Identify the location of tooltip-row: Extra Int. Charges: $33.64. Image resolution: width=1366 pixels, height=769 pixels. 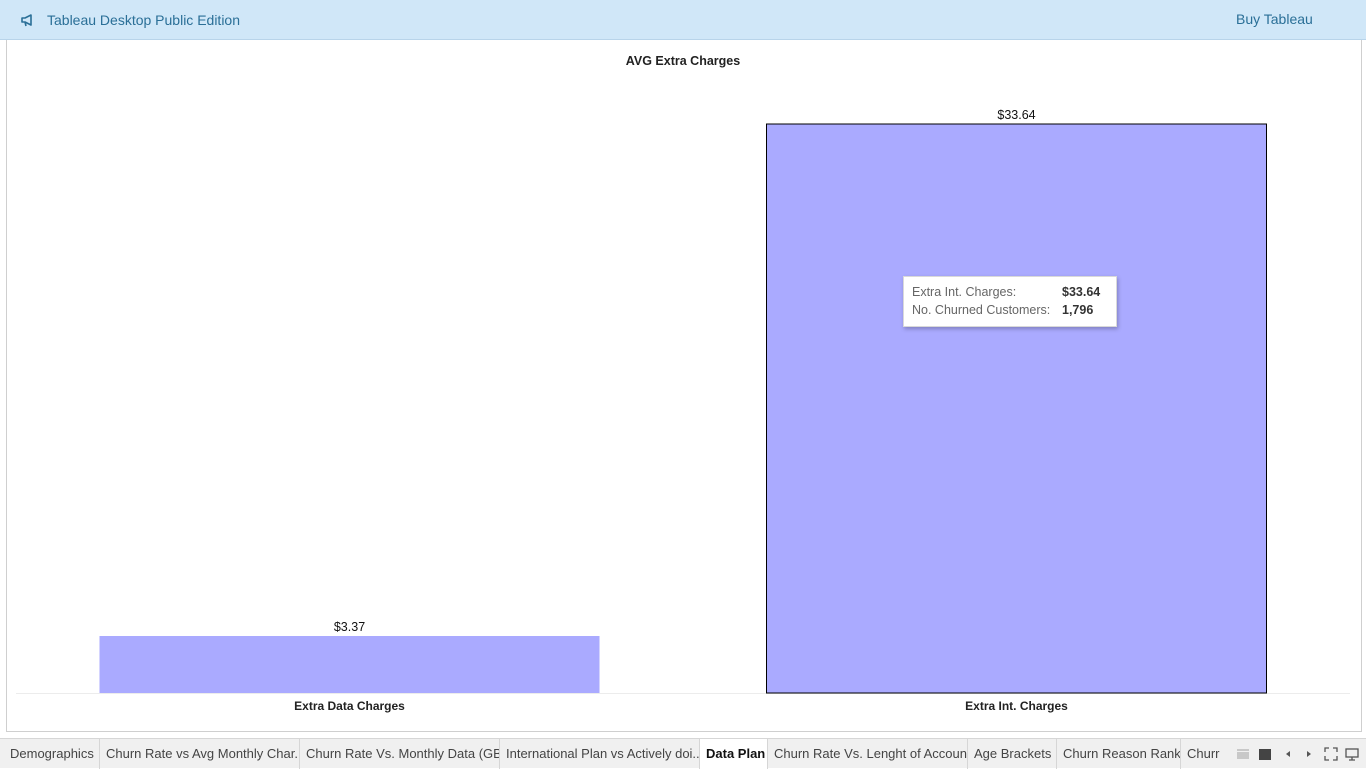
(1006, 293).